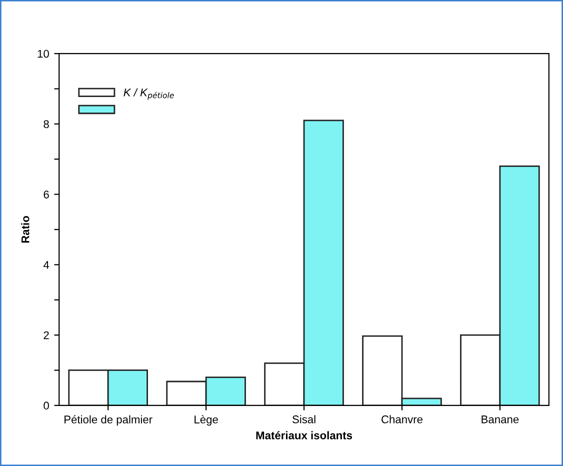 This screenshot has width=563, height=466. What do you see at coordinates (46, 124) in the screenshot?
I see `y-tick-label: 8` at bounding box center [46, 124].